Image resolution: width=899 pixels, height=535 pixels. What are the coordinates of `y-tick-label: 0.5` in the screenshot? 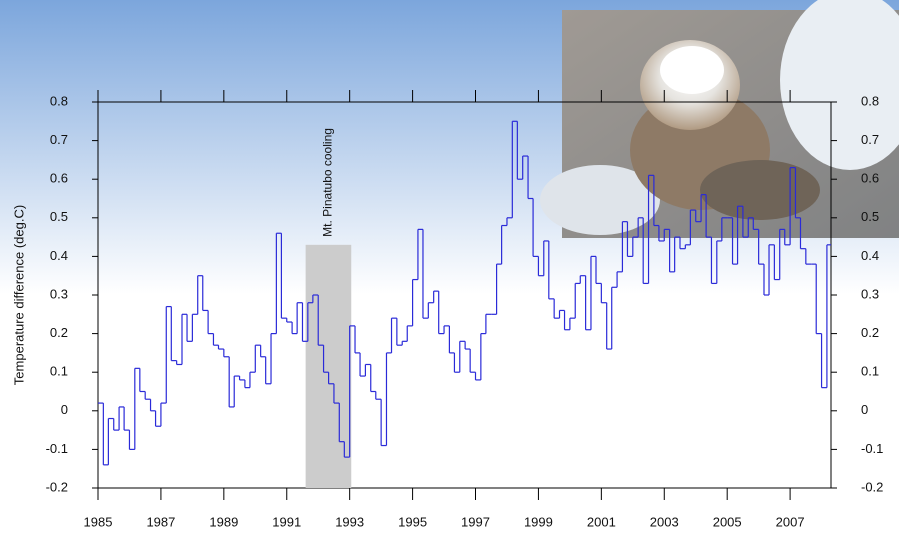 It's located at (59, 216).